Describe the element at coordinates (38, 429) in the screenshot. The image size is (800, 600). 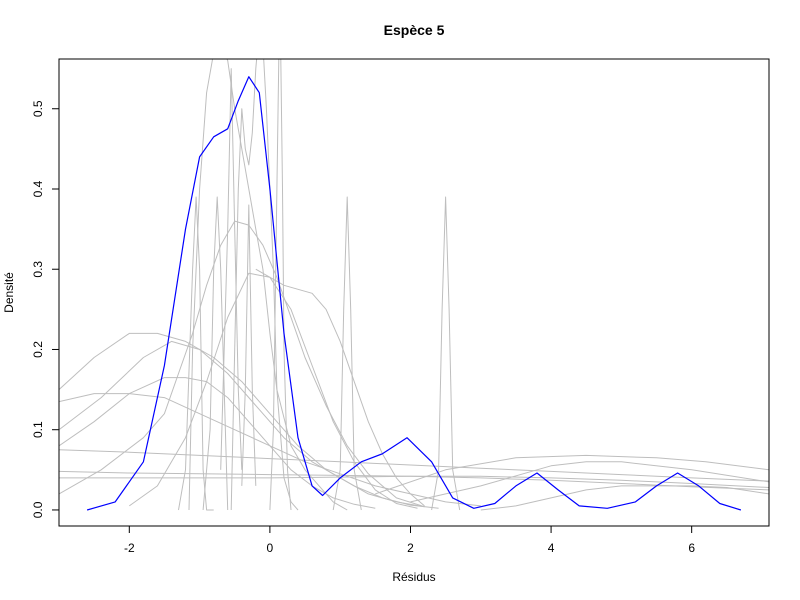
I see `y-tick-label: 0.1` at that location.